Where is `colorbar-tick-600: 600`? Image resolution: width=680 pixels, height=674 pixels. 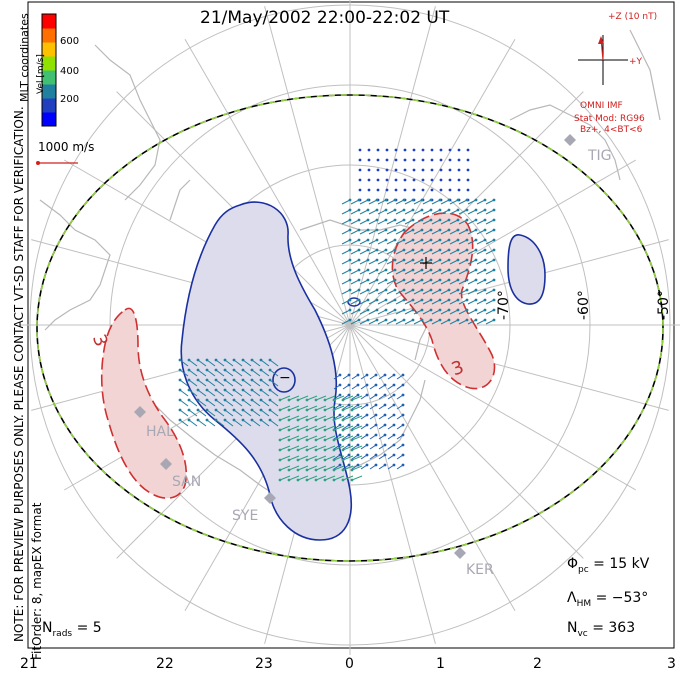 colorbar-tick-600: 600 is located at coordinates (70, 41).